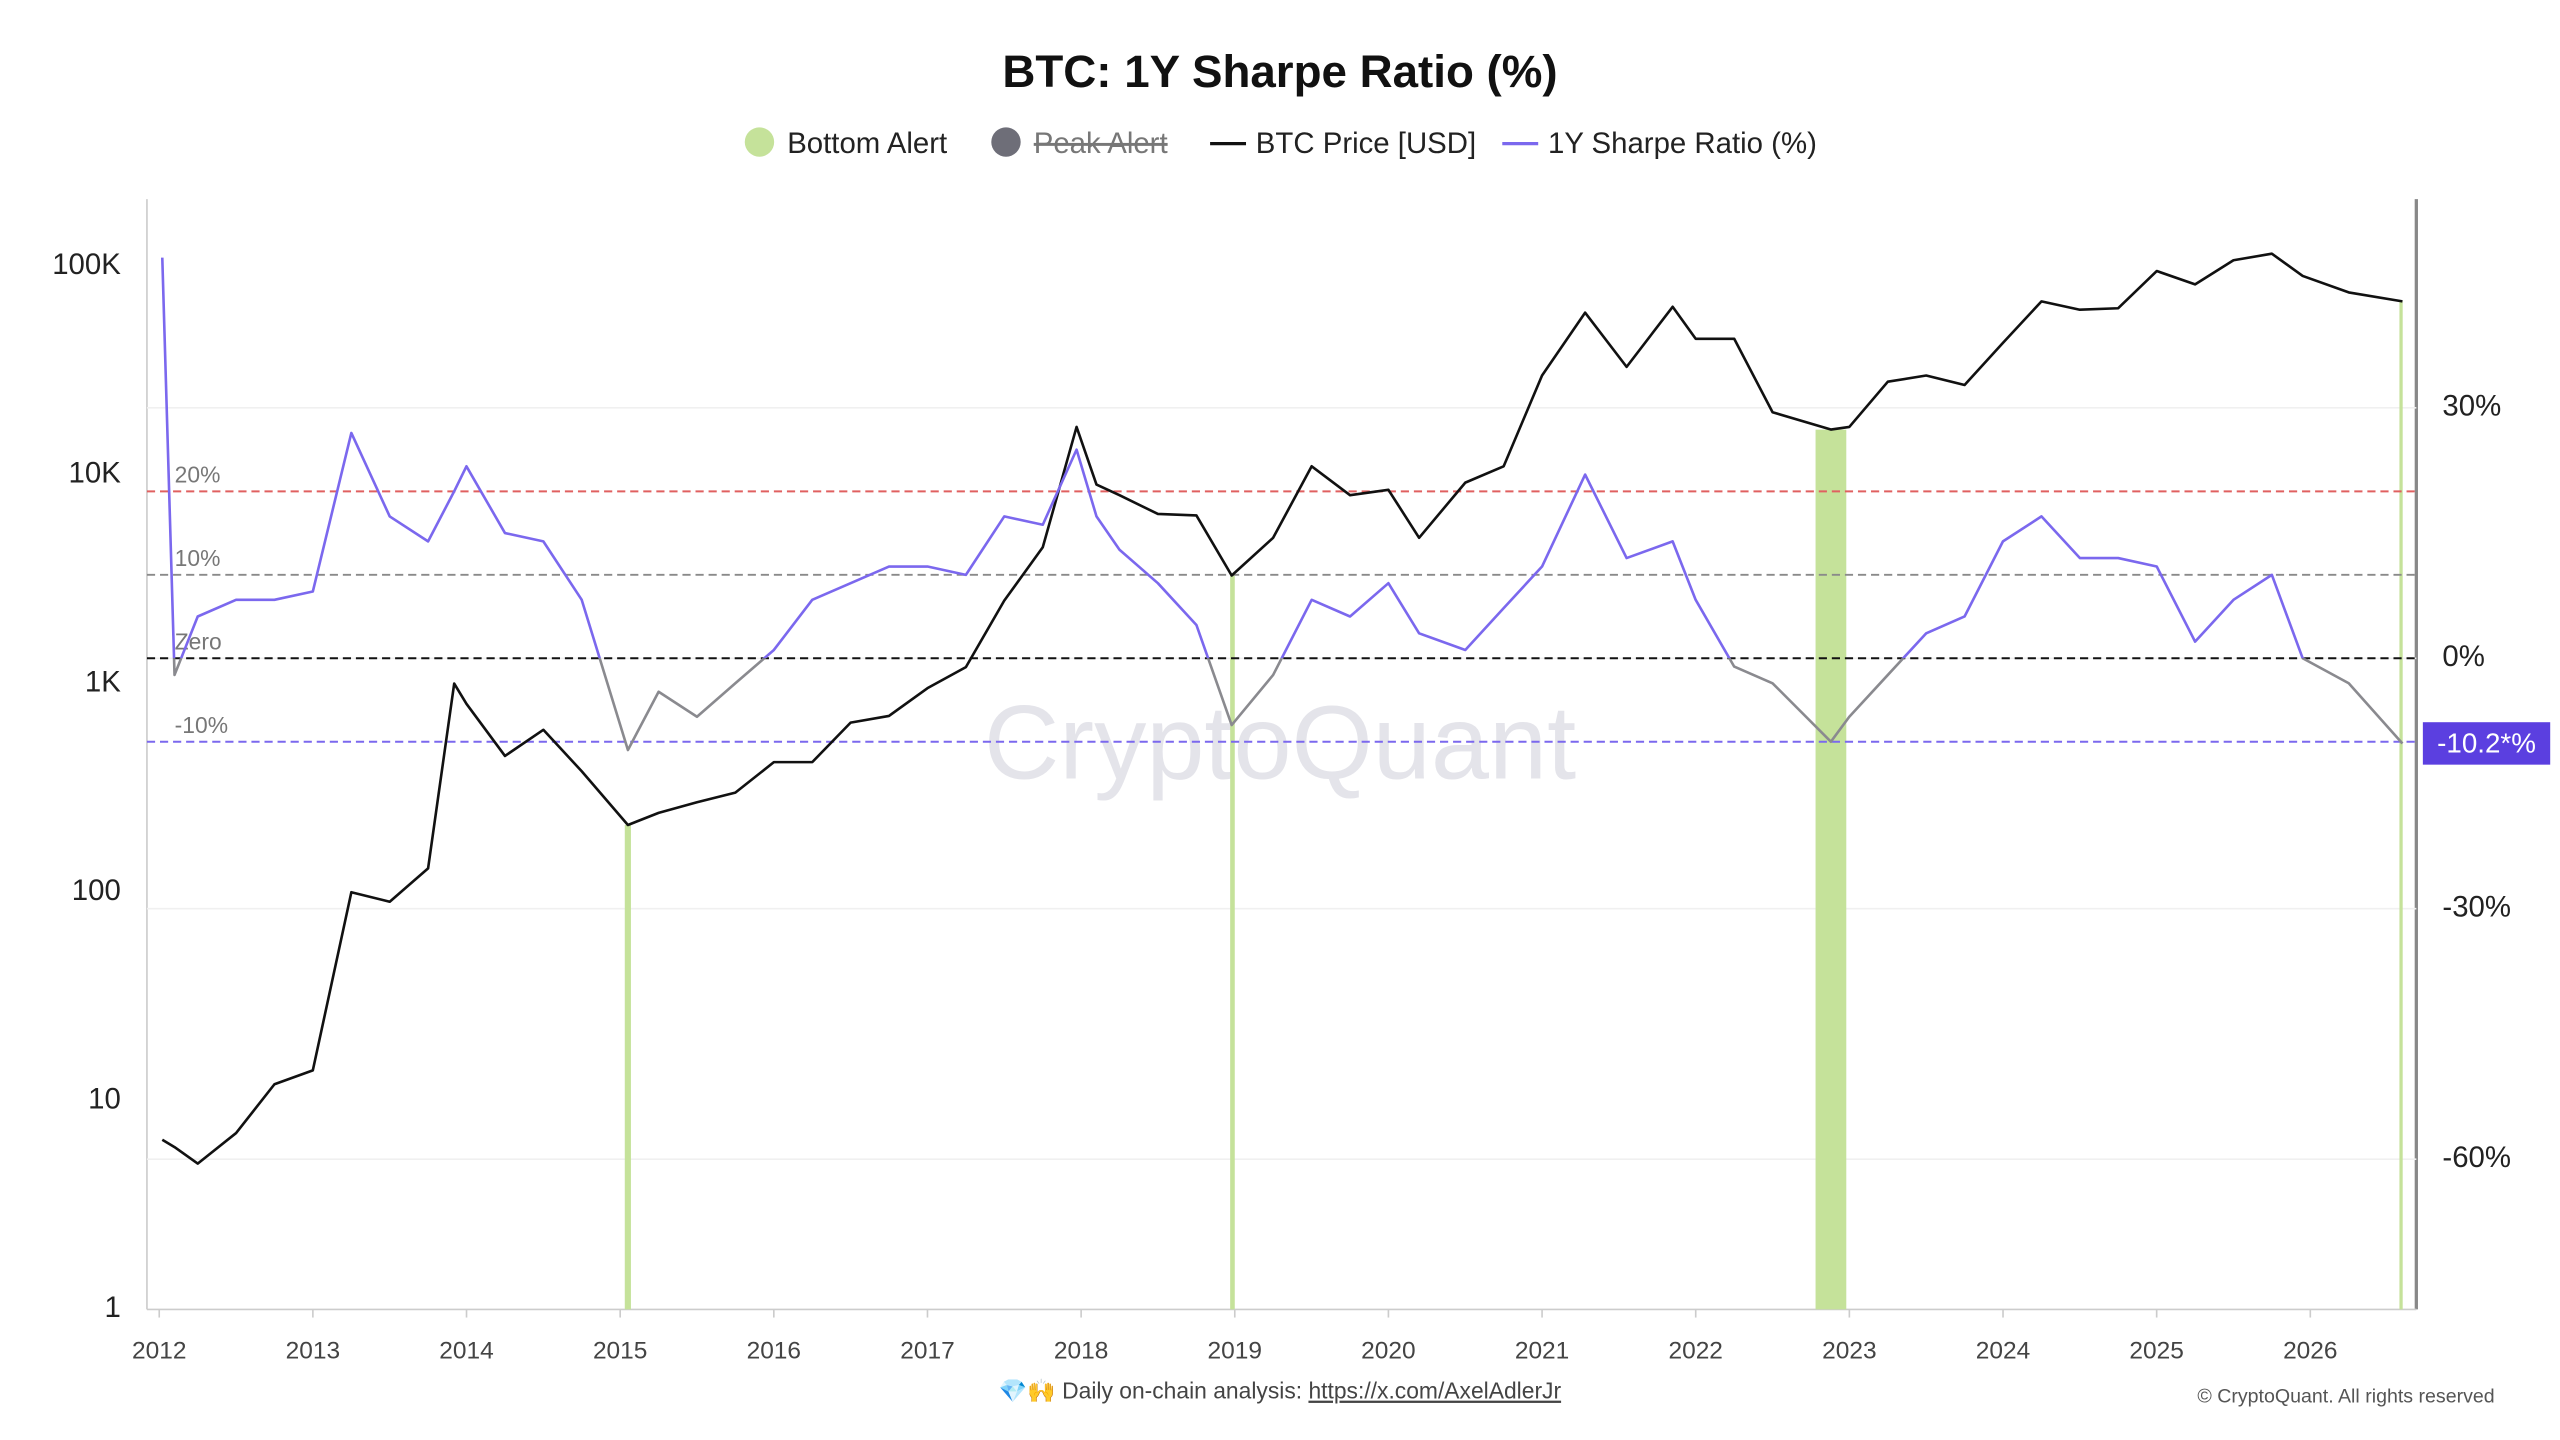 Image resolution: width=2560 pixels, height=1440 pixels. What do you see at coordinates (1154, 1391) in the screenshot?
I see `footer-text: 💎🙌 Daily on-chain analysis:` at bounding box center [1154, 1391].